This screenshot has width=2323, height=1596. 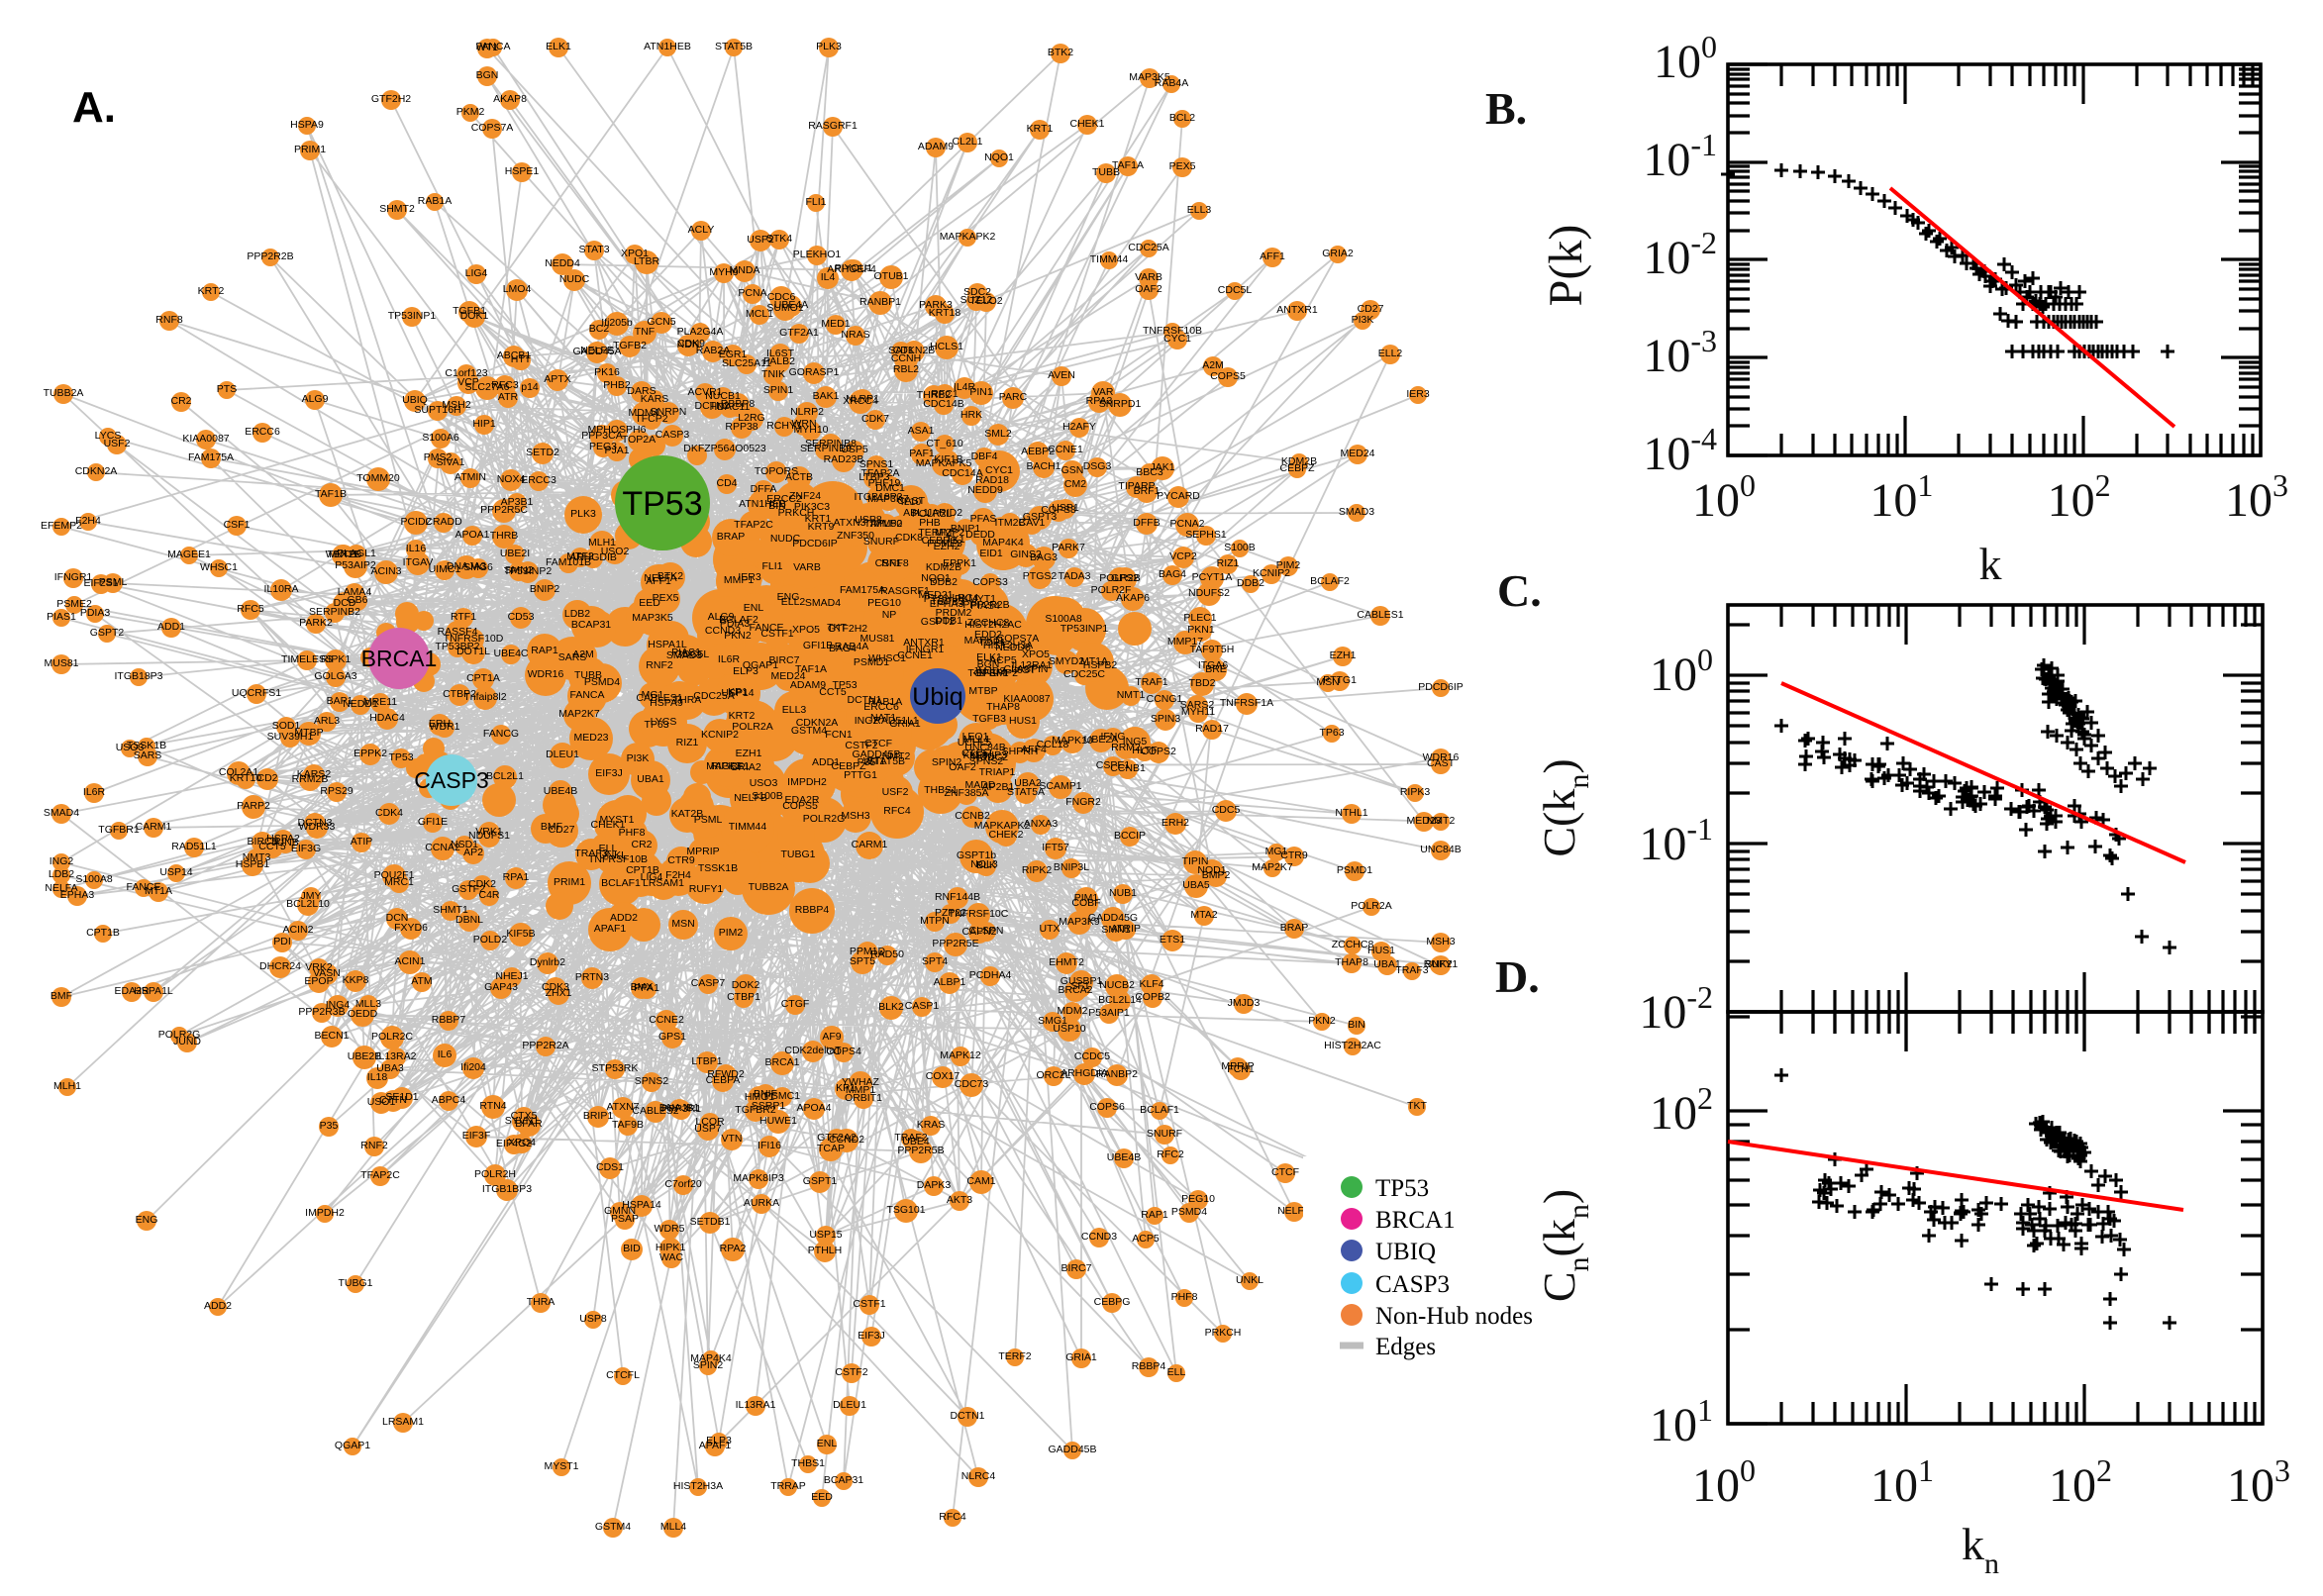 I want to click on svg-text: POLD2, so click(x=490, y=940).